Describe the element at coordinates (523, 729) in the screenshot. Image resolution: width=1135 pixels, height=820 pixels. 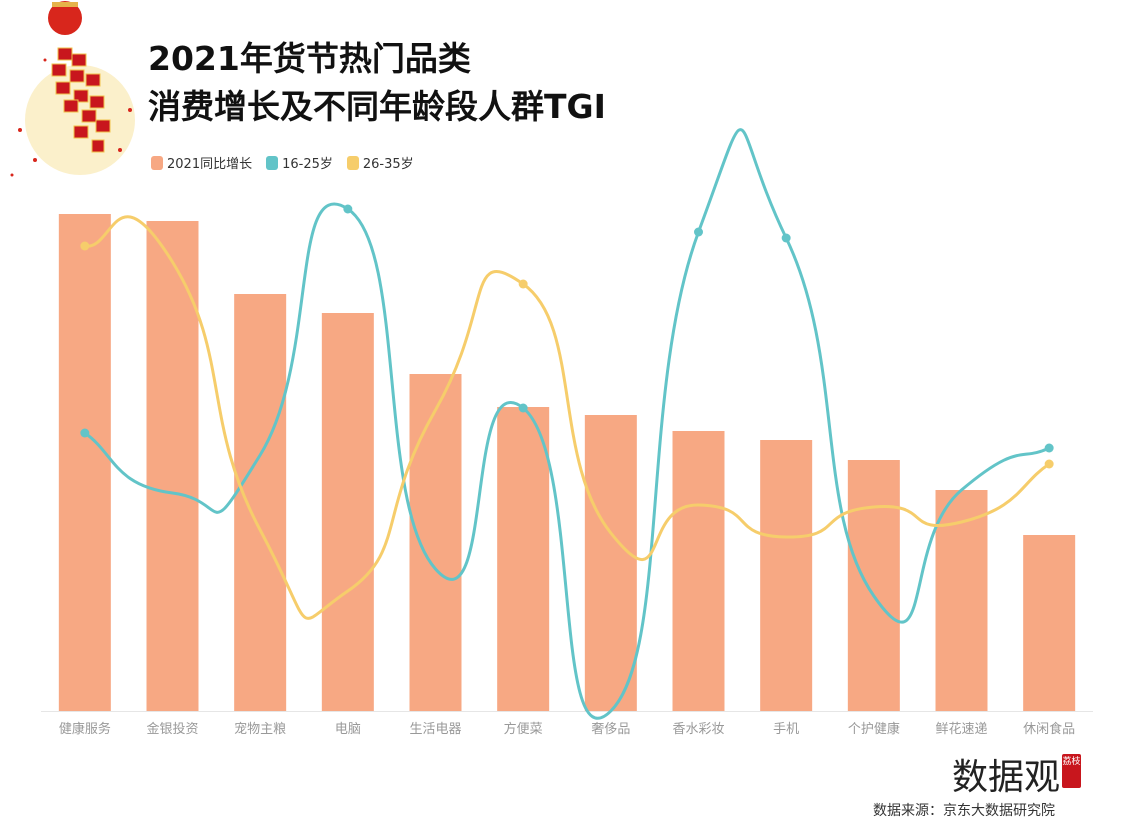
I see `x-tick-label: 方便菜` at that location.